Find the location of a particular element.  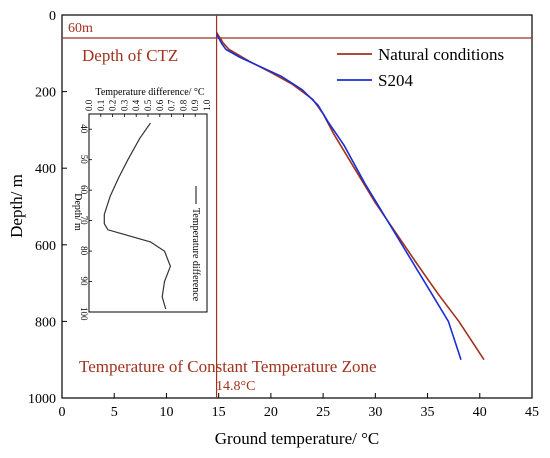

inset-x-tick-label: 0.9 is located at coordinates (195, 105).